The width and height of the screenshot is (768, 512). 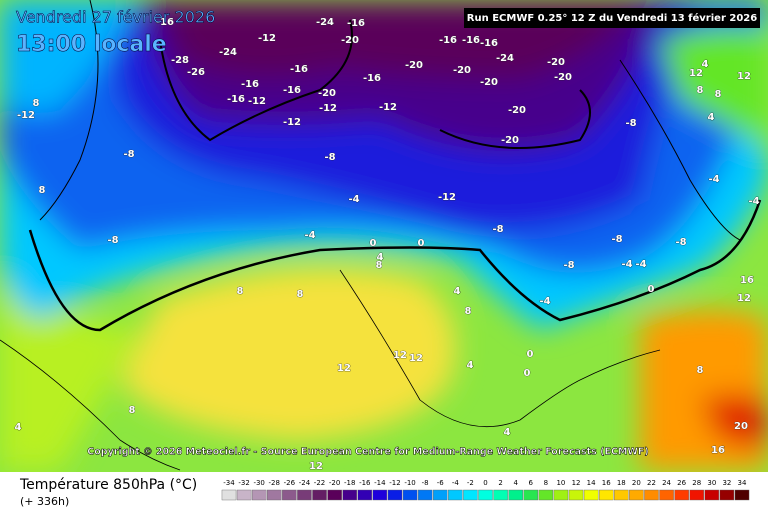 What do you see at coordinates (349, 483) in the screenshot?
I see `colorbar-label: -18` at bounding box center [349, 483].